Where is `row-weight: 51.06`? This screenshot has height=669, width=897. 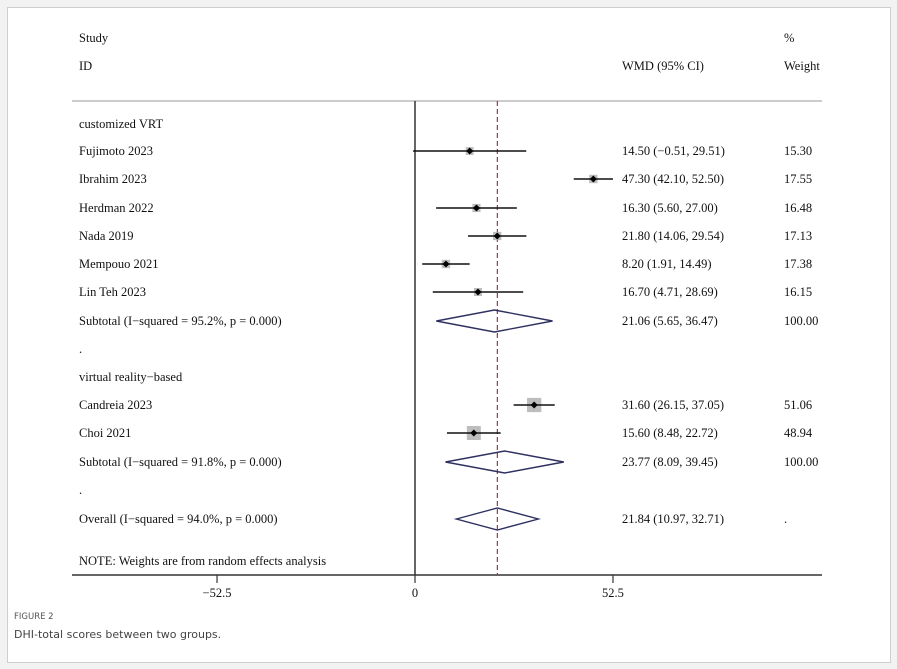
row-weight: 51.06 is located at coordinates (798, 405).